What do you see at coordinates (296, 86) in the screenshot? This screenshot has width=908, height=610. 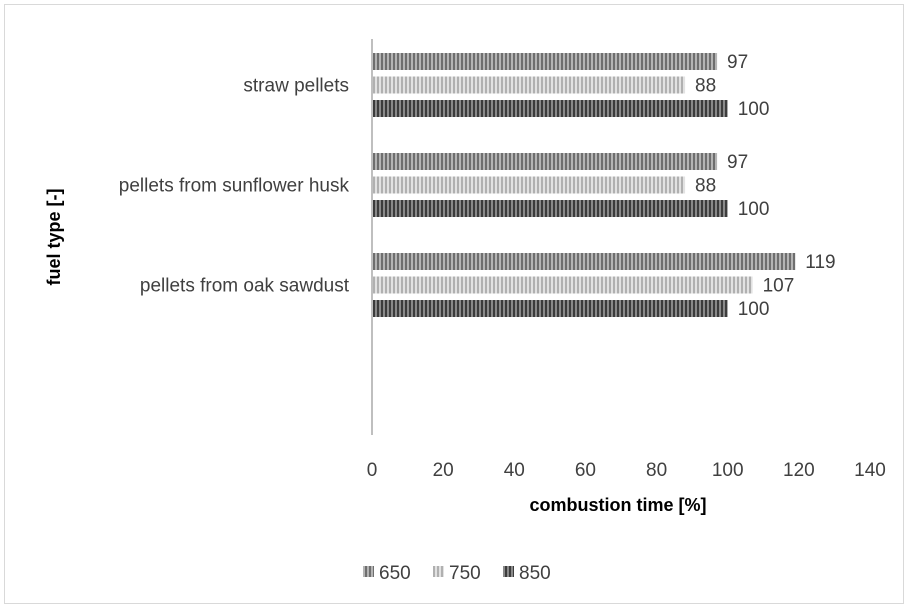 I see `category-label: straw pellets` at bounding box center [296, 86].